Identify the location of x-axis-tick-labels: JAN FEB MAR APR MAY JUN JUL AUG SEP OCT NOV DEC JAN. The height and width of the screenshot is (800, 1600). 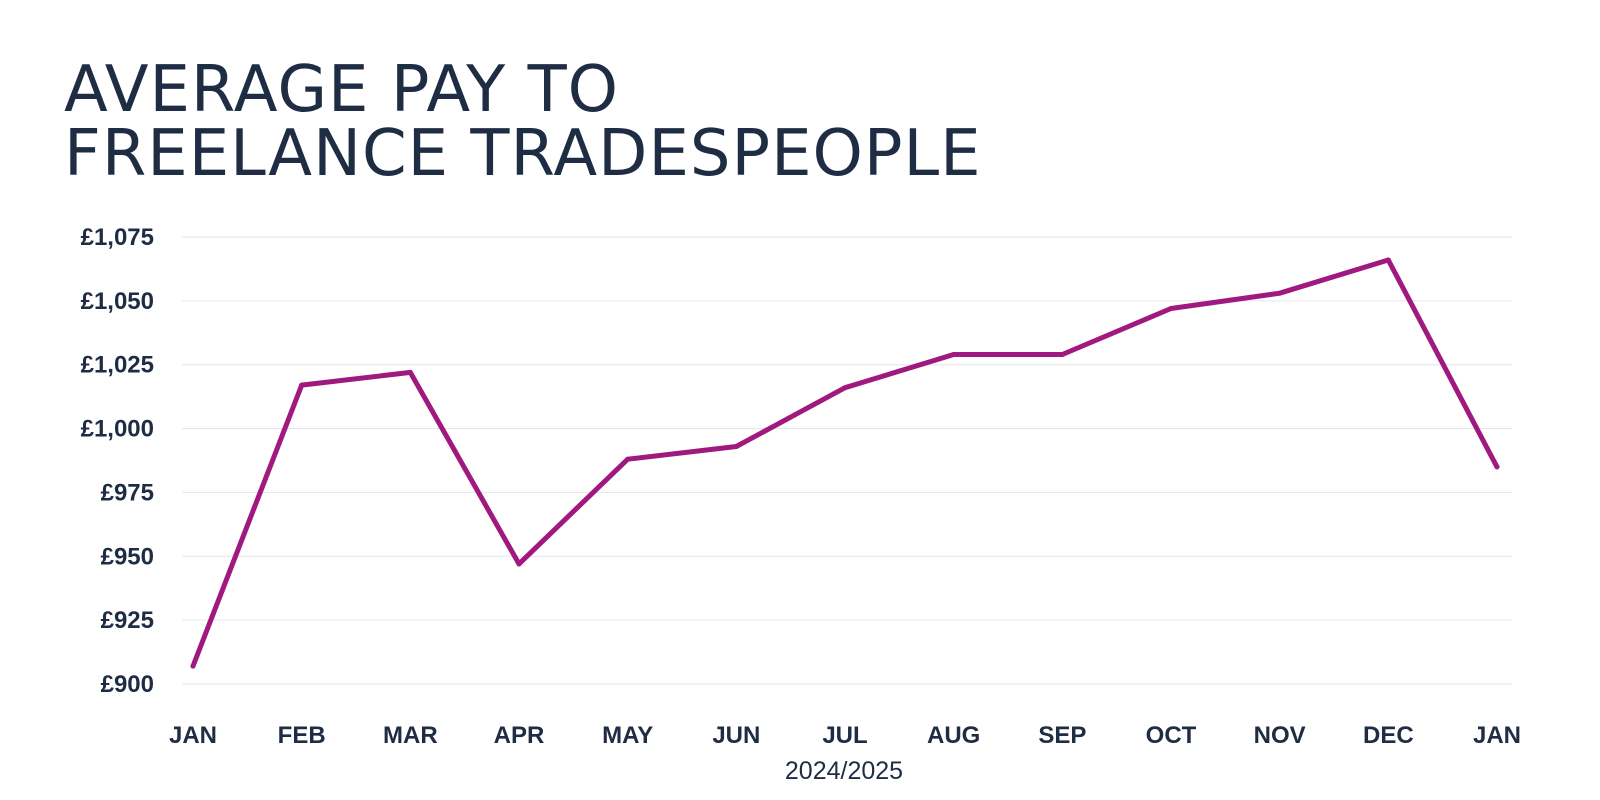
(845, 735).